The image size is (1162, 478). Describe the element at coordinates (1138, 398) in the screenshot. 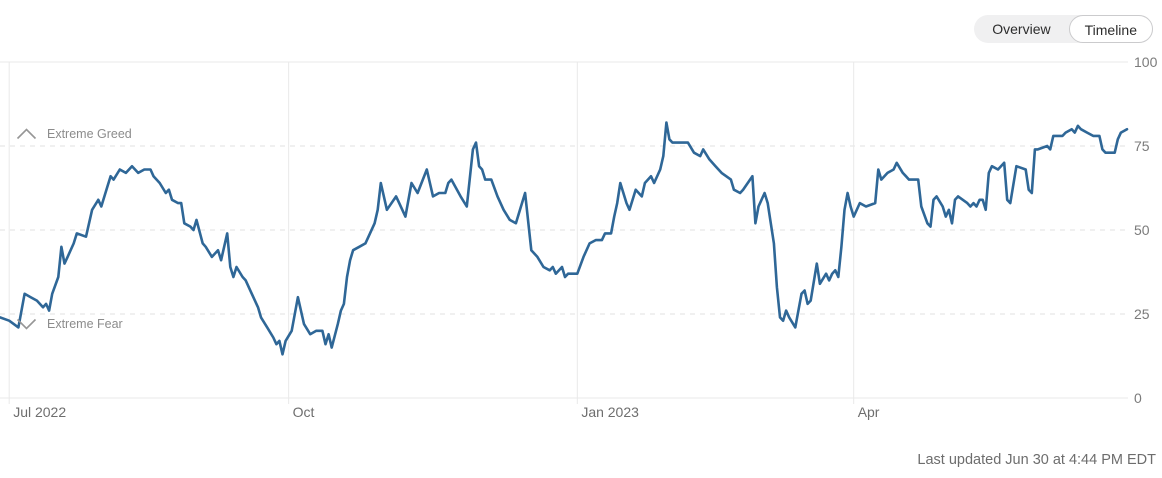

I see `y-tick-label: 0` at that location.